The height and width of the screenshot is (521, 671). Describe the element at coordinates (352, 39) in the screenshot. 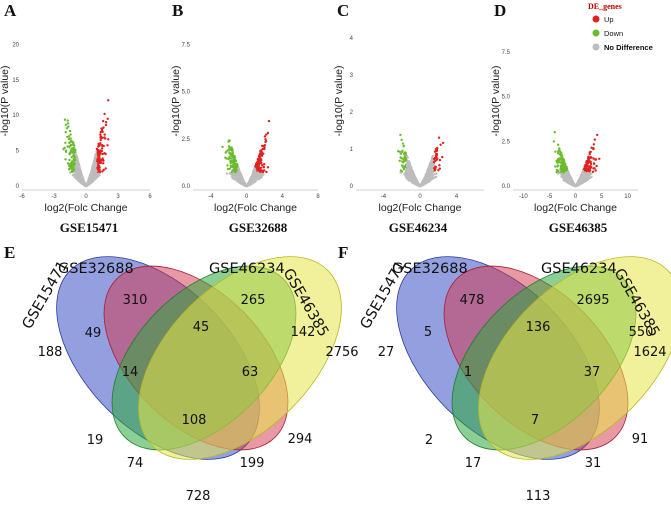

I see `y-tick-label: 4` at that location.